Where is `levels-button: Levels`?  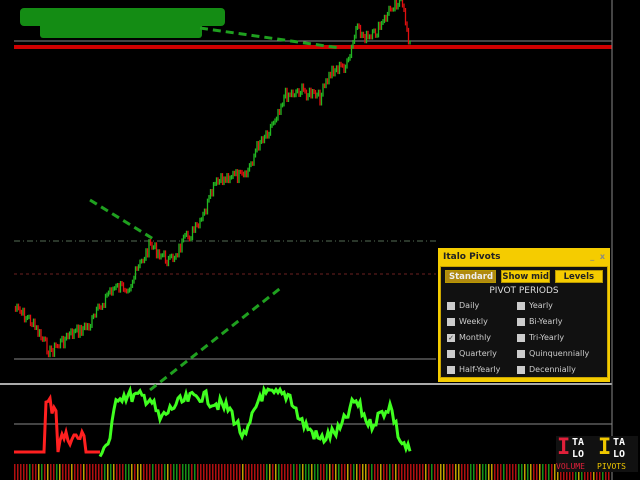
levels-button: Levels is located at coordinates (578, 276).